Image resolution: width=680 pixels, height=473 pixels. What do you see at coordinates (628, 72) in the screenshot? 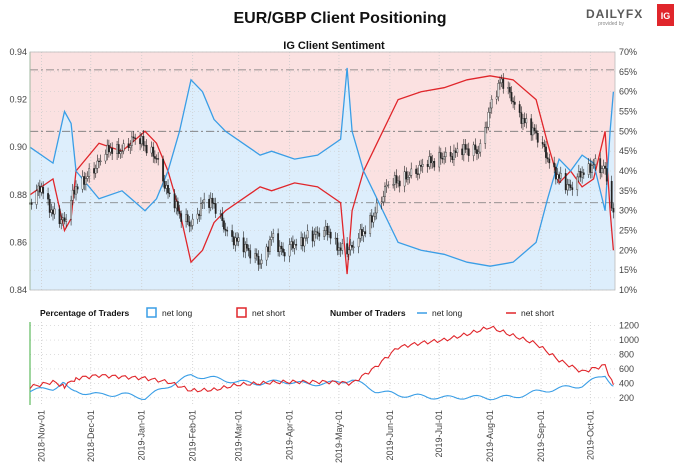
I see `right-tick-label: 65%` at bounding box center [628, 72].